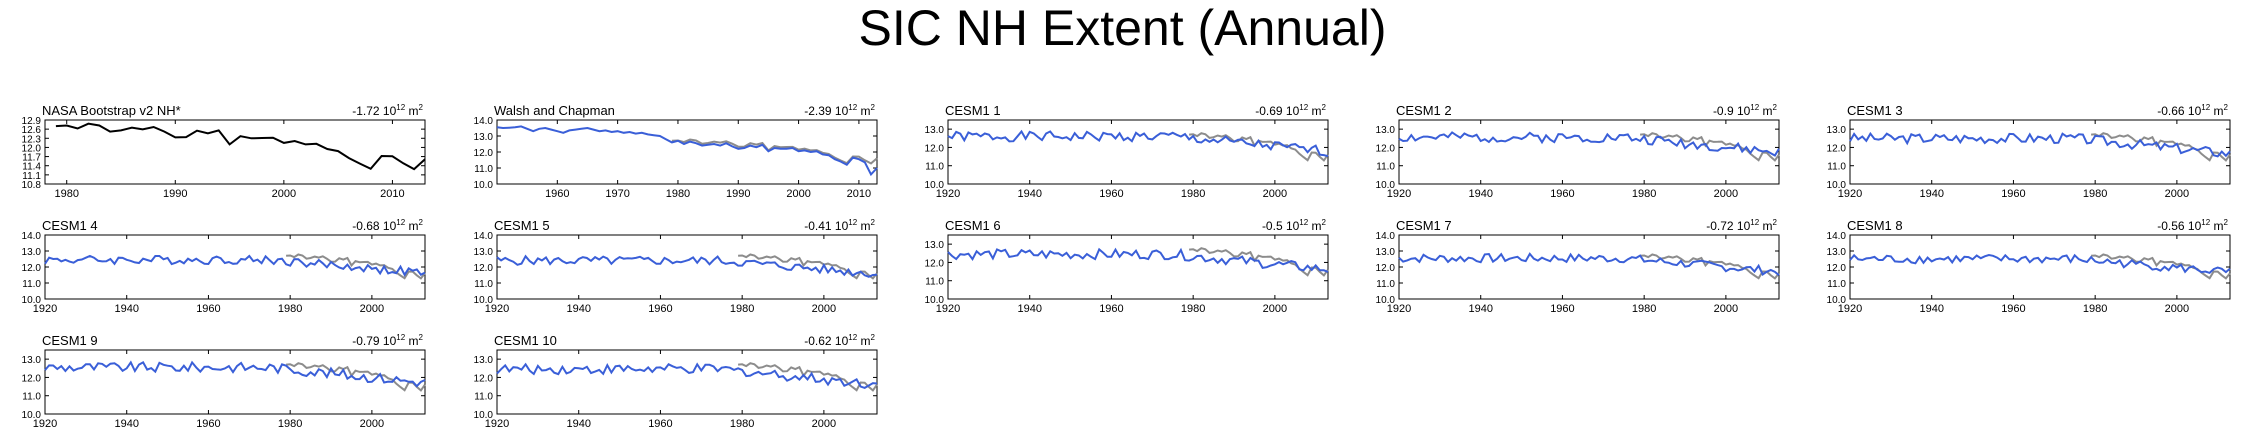 The image size is (2245, 445). What do you see at coordinates (1290, 110) in the screenshot?
I see `trend-label: -0.69 1012 m2` at bounding box center [1290, 110].